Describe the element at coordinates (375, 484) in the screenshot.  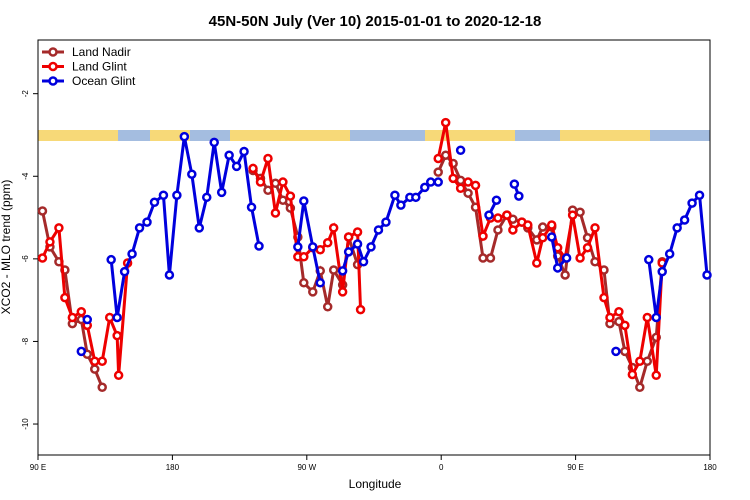
I see `x-axis-label: Longitude` at that location.